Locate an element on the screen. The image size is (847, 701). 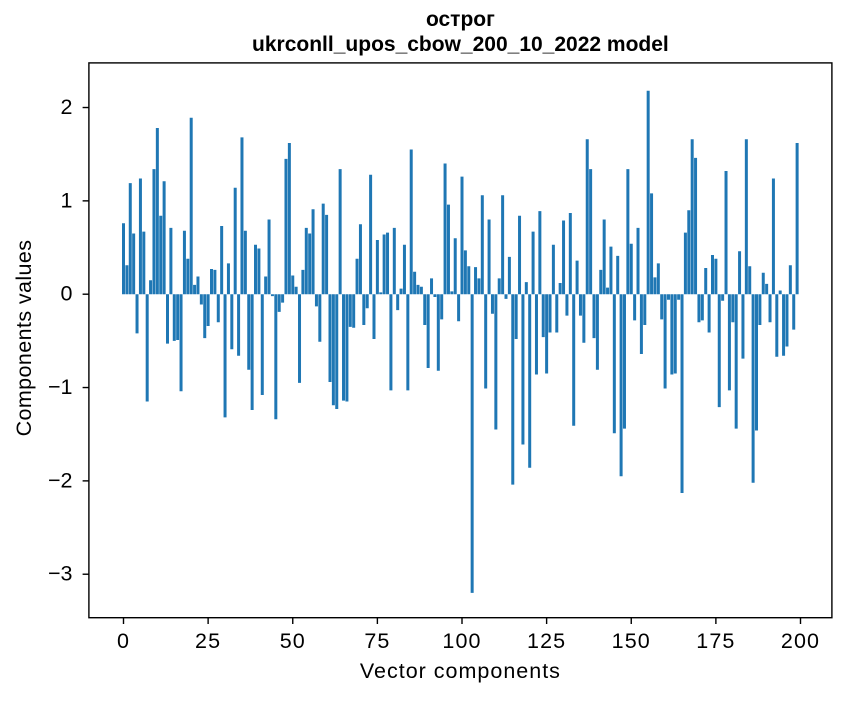
svg-text: 2 is located at coordinates (67, 107).